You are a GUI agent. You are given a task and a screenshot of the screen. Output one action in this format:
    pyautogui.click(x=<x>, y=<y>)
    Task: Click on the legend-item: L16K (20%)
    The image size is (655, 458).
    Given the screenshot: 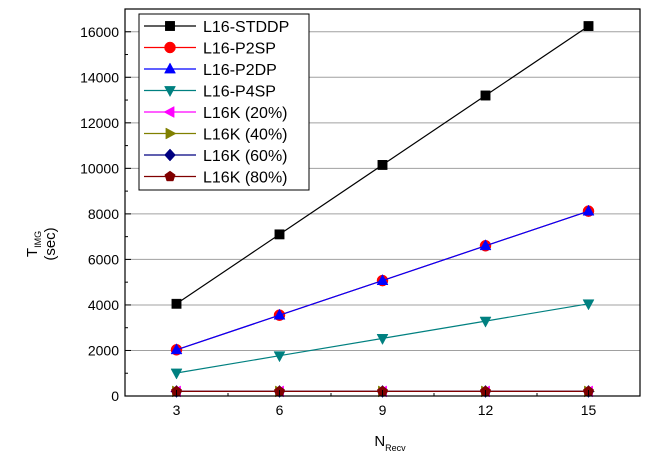 What is the action you would take?
    pyautogui.click(x=216, y=113)
    